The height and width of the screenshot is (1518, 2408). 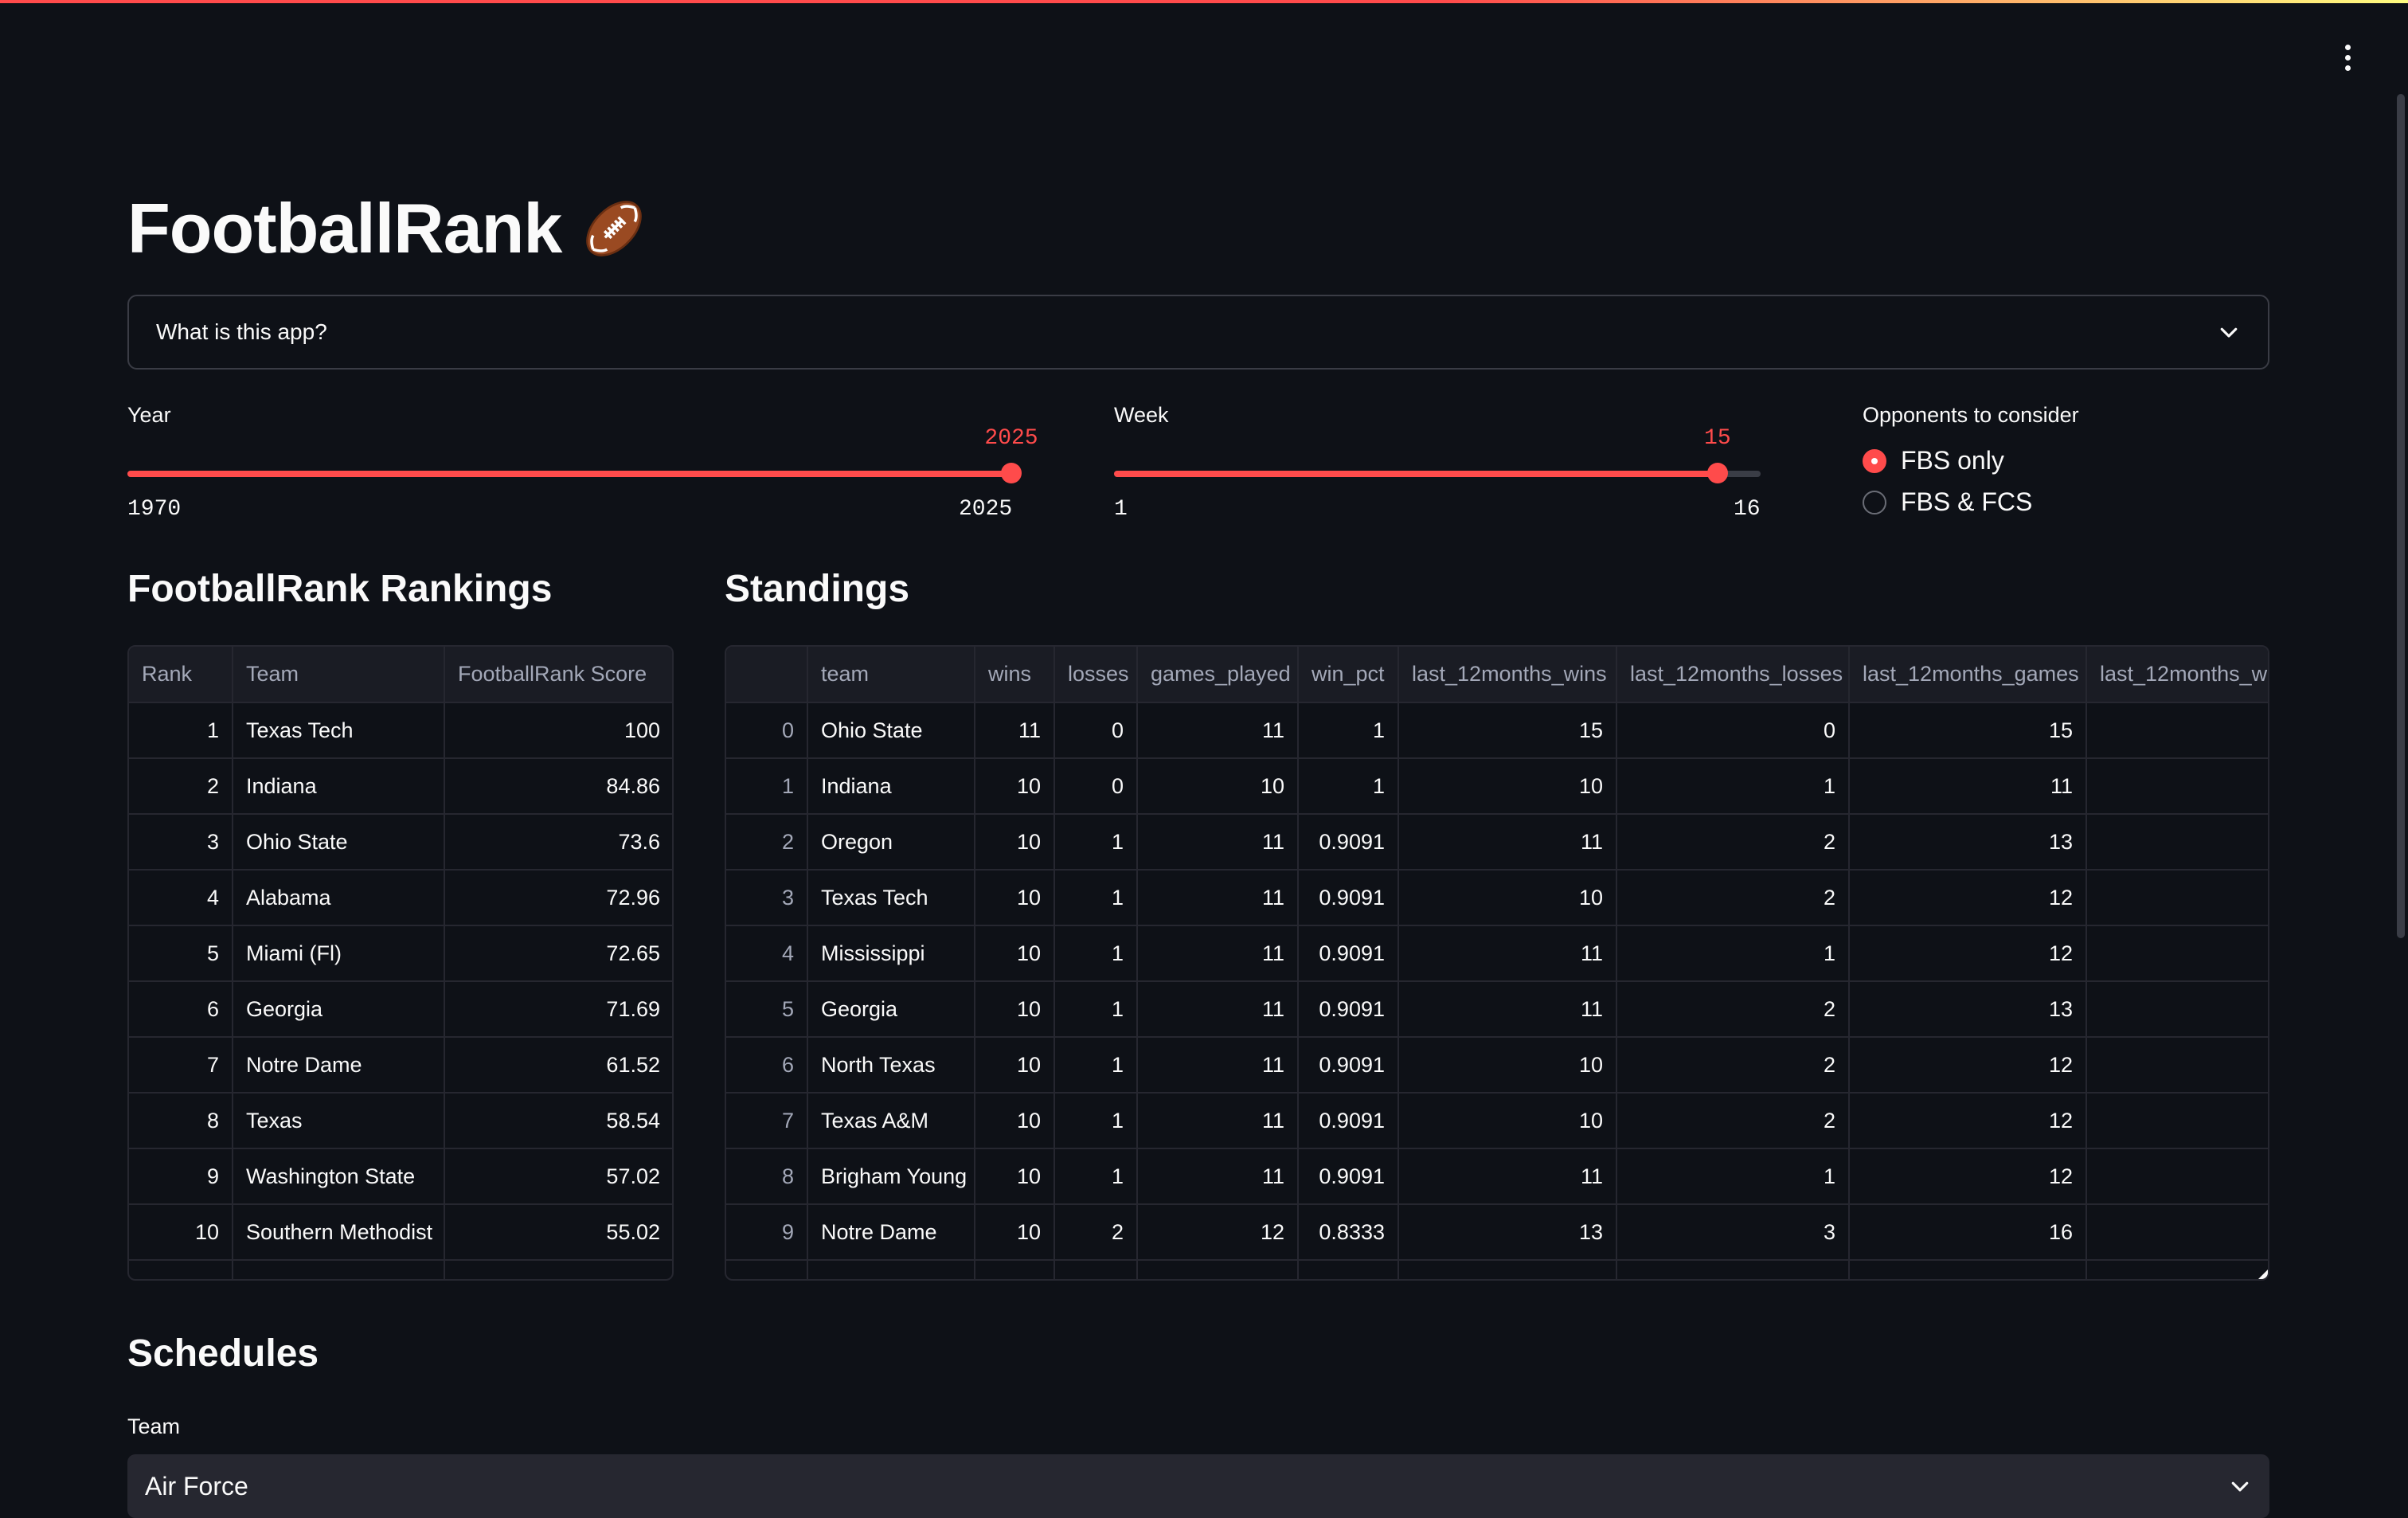 What do you see at coordinates (339, 1269) in the screenshot?
I see `table-cell: South Florida` at bounding box center [339, 1269].